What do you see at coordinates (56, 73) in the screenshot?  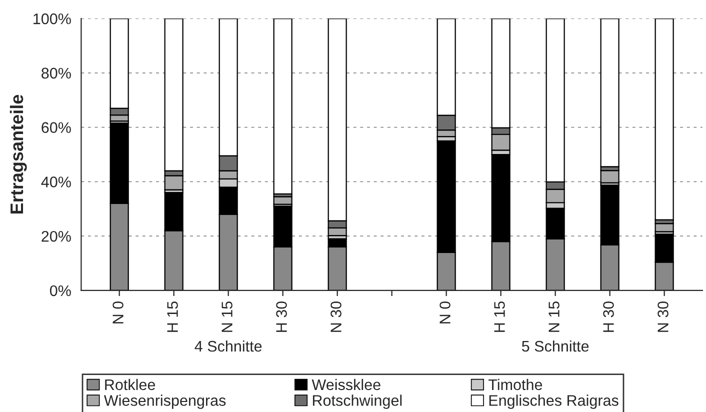 I see `y-tick-label: 80%` at bounding box center [56, 73].